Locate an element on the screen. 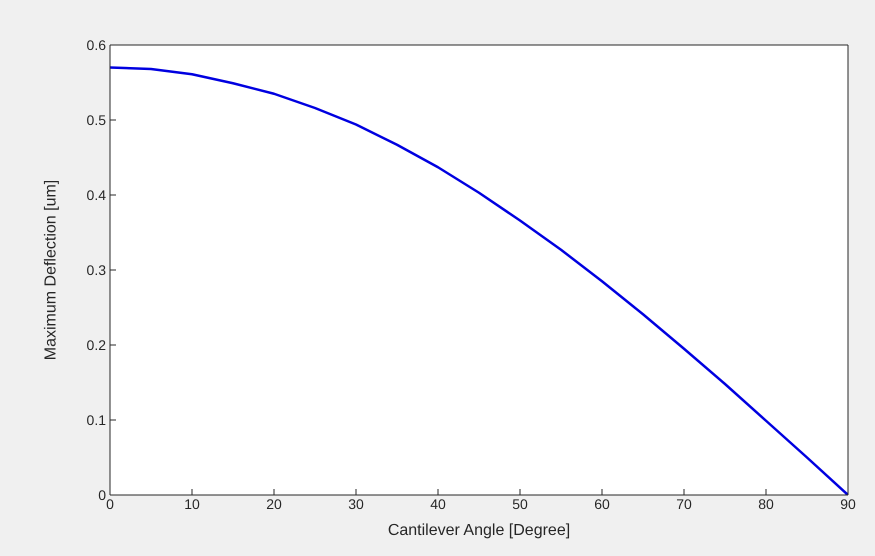  x-tick-label: 80 is located at coordinates (766, 504).